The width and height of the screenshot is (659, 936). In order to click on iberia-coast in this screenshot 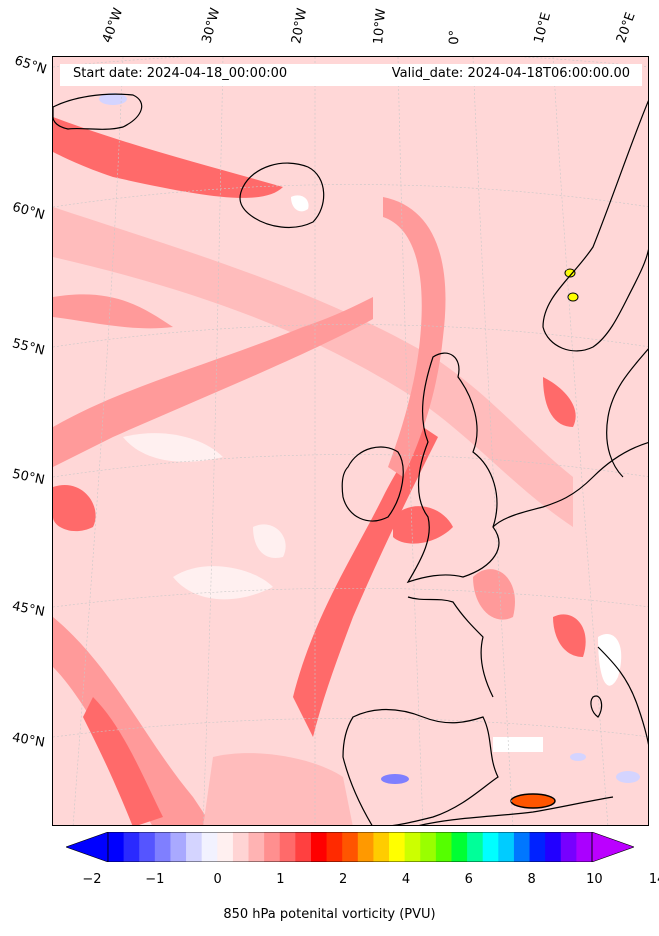, I will do `click(420, 766)`.